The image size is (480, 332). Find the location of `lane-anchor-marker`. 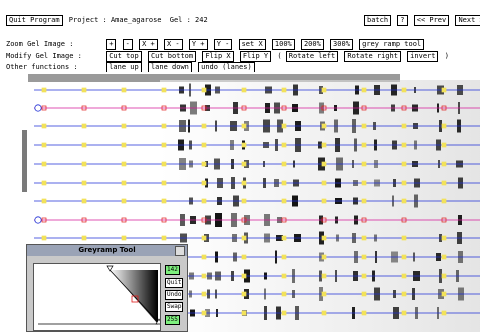

lane-anchor-marker is located at coordinates (38, 220).